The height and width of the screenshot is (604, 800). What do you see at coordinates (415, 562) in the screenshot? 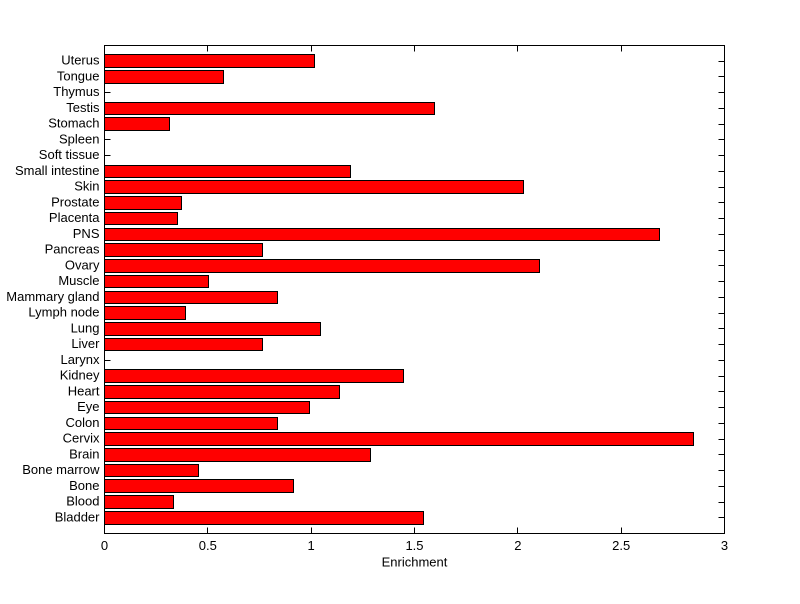
I see `svg-text: Enrichment` at bounding box center [415, 562].